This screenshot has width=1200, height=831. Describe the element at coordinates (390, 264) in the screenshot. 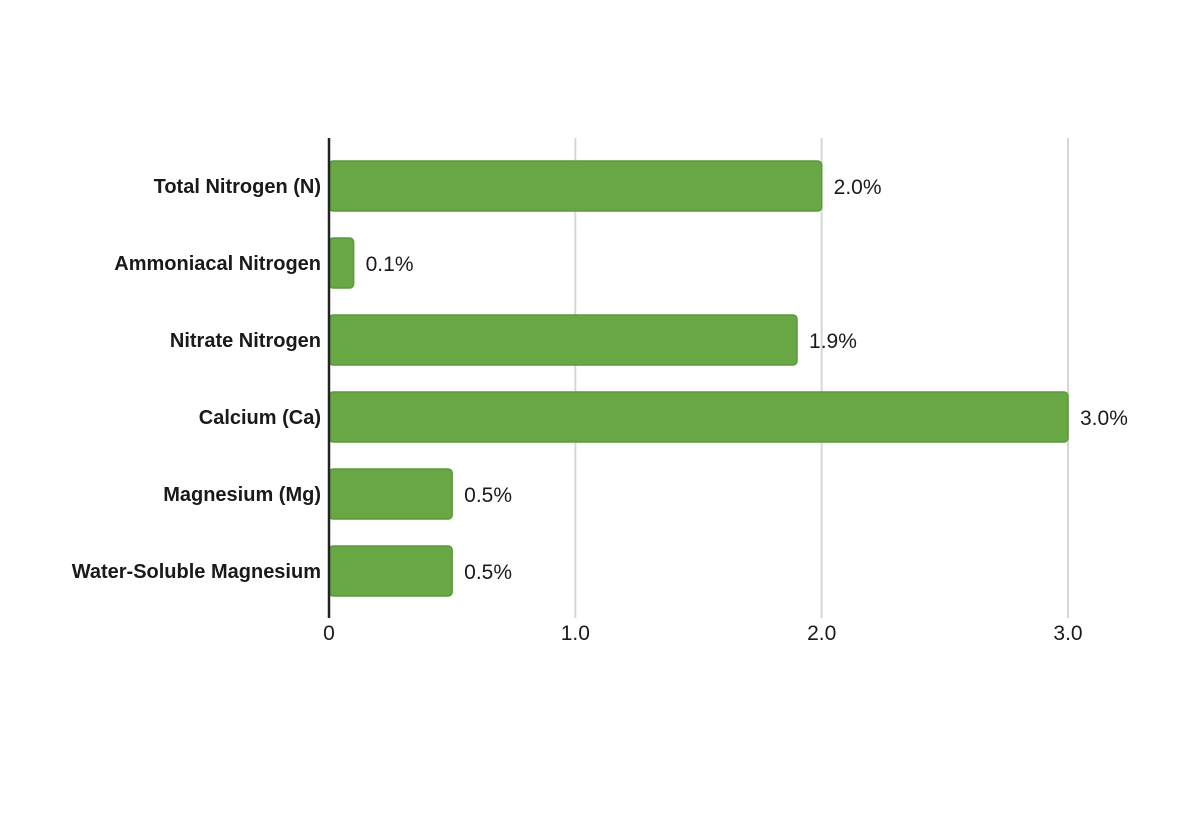

I see `value-label: 0.1%` at that location.